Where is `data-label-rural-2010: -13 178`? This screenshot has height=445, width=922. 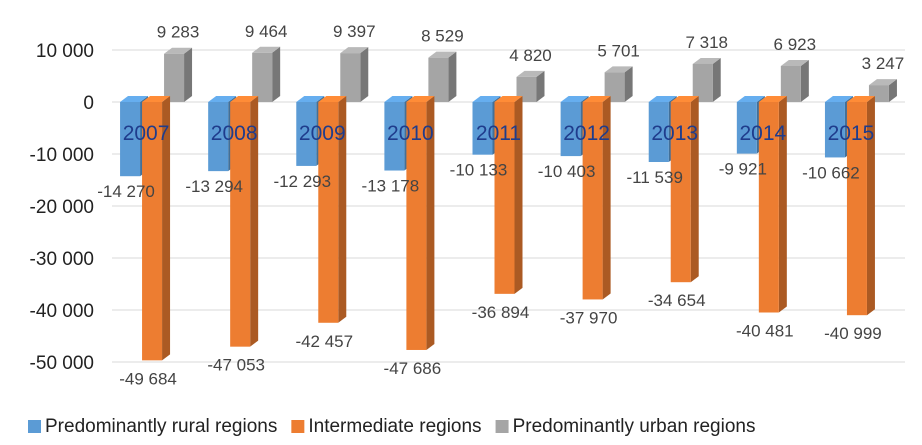
data-label-rural-2010: -13 178 is located at coordinates (391, 186).